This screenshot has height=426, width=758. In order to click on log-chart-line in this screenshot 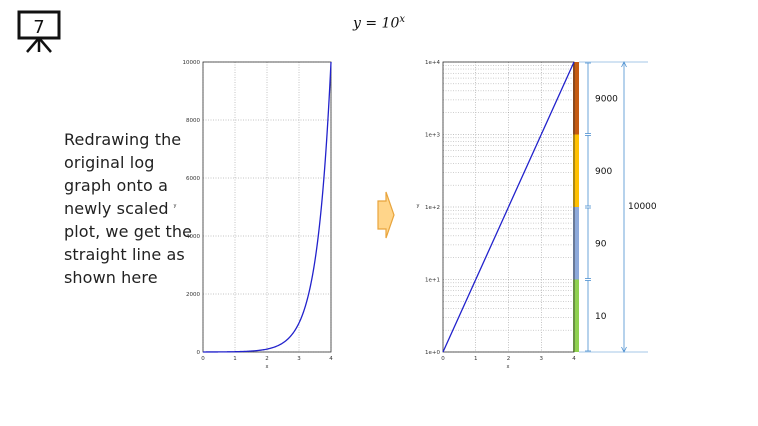, I will do `click(508, 207)`.